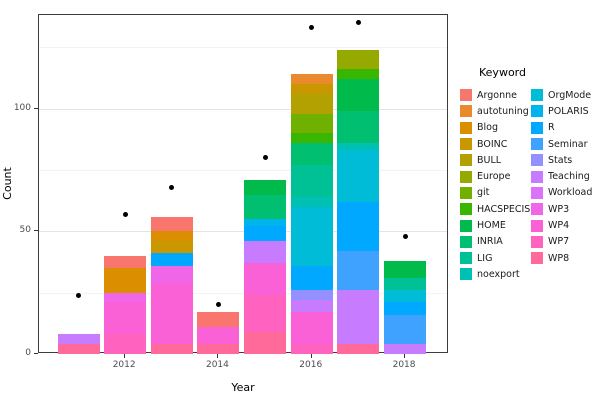  Describe the element at coordinates (466, 192) in the screenshot. I see `legend-key-swatch-git` at that location.